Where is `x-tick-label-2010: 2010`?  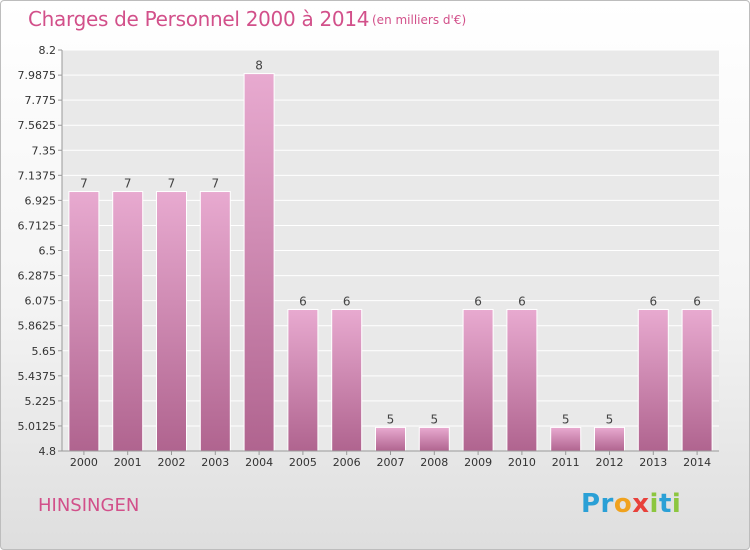 x-tick-label-2010: 2010 is located at coordinates (522, 462).